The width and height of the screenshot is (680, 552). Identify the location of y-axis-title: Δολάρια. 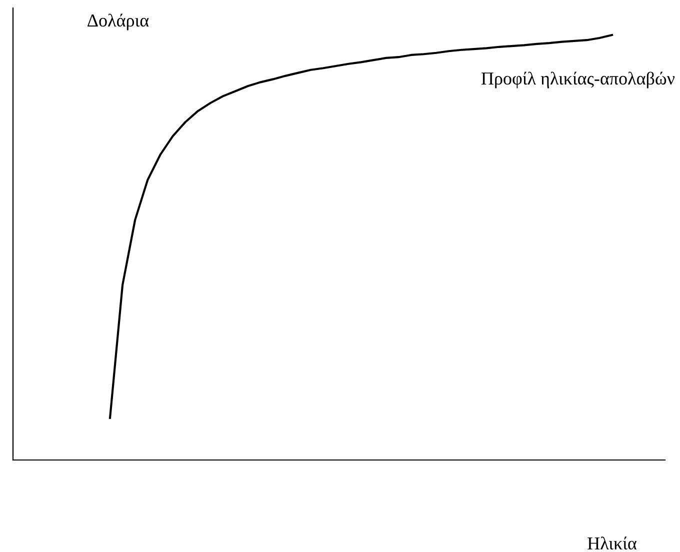
(118, 22).